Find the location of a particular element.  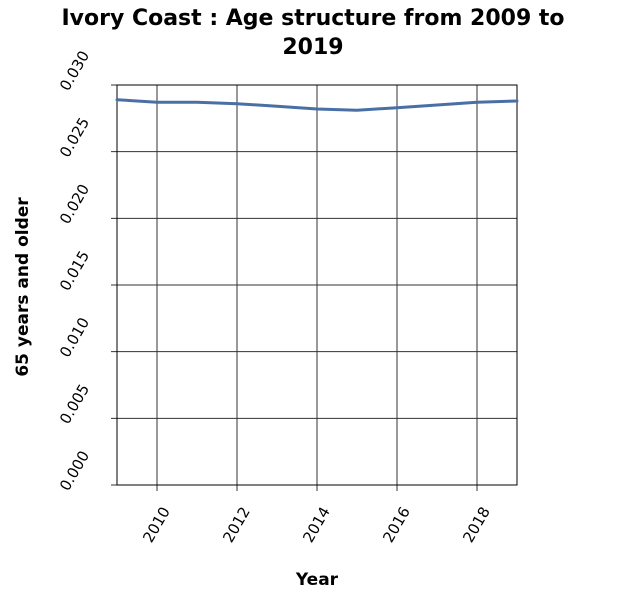

y-tick-label: 0.020 is located at coordinates (74, 204).